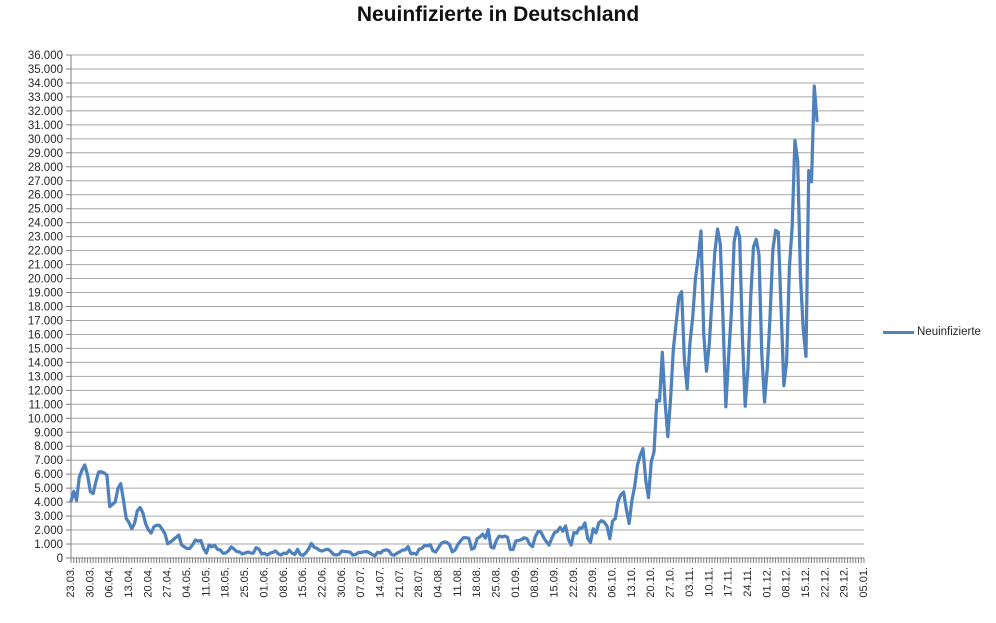  I want to click on legend: Neuinfizierte, so click(932, 332).